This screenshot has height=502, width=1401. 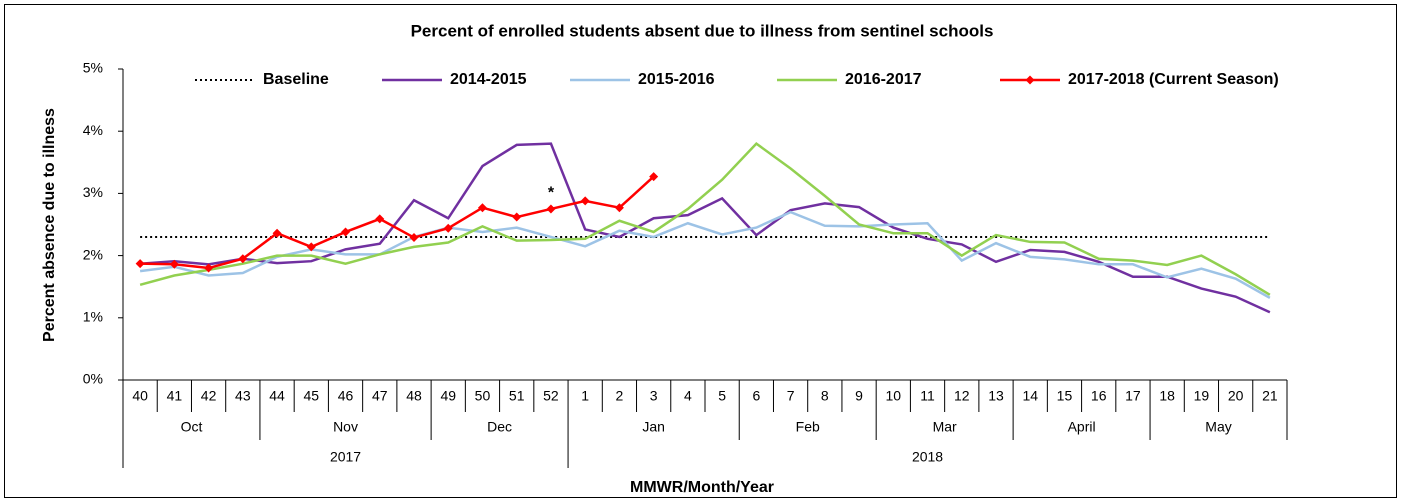 What do you see at coordinates (414, 396) in the screenshot?
I see `x-tick-label: 48` at bounding box center [414, 396].